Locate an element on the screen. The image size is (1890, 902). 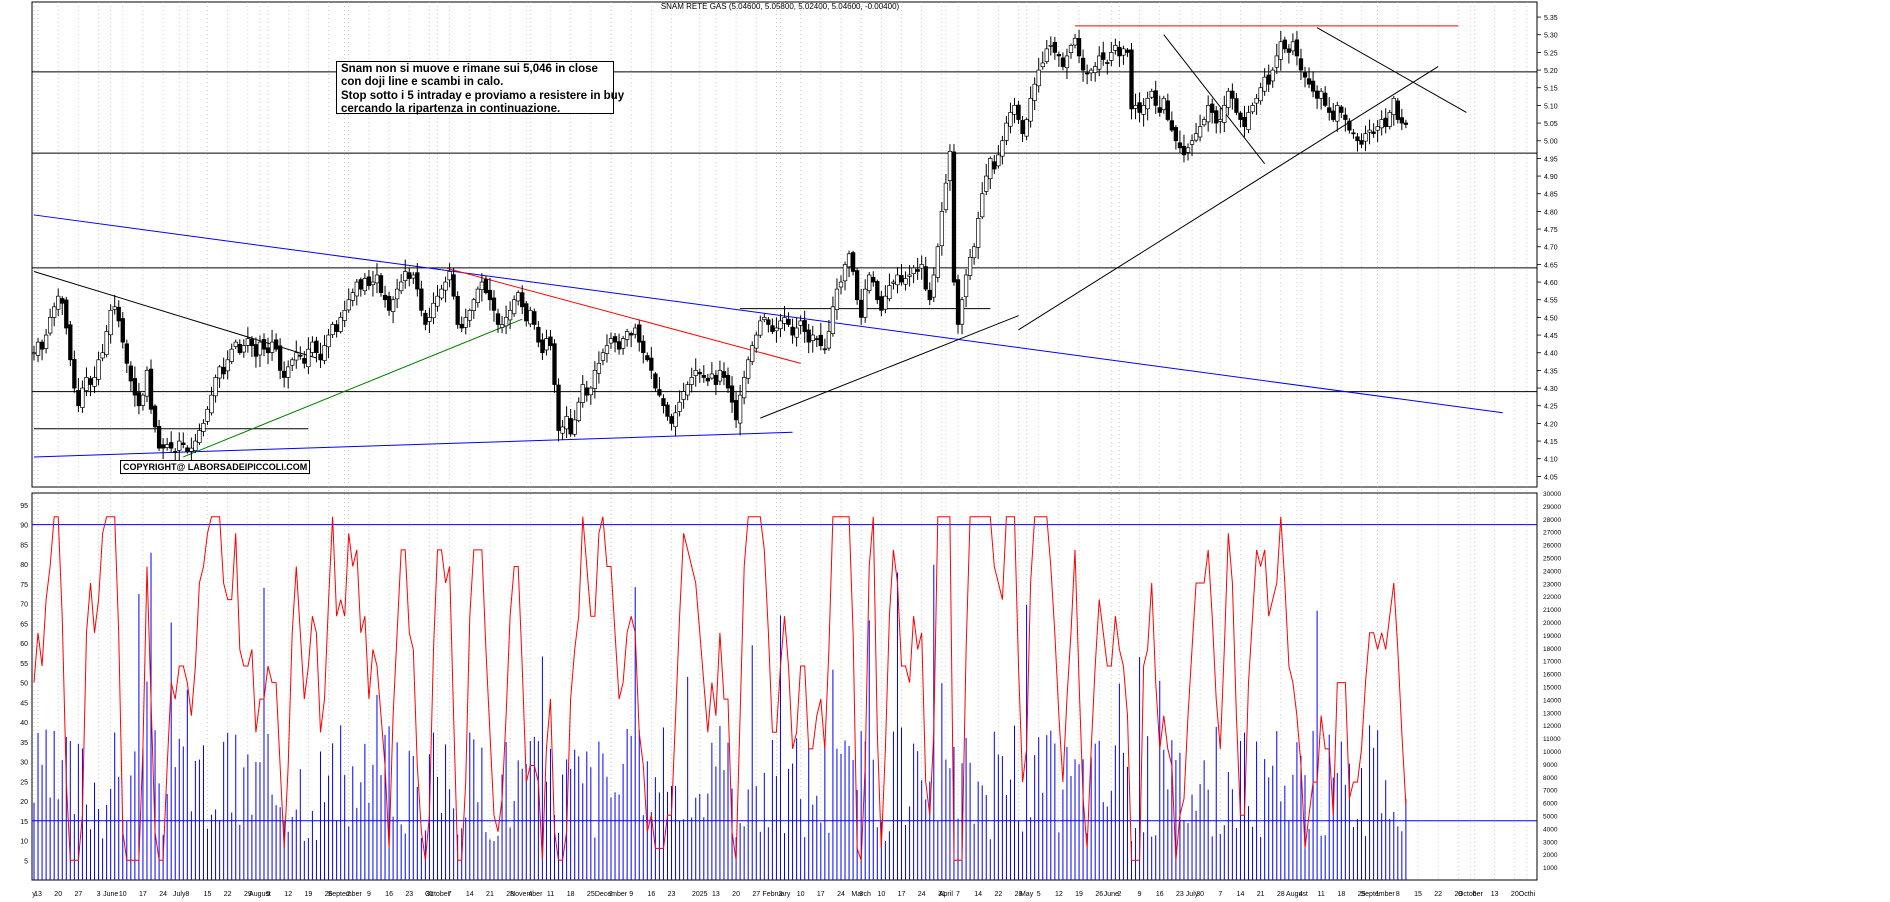
volume-tick-label: 2000 is located at coordinates (1550, 855).